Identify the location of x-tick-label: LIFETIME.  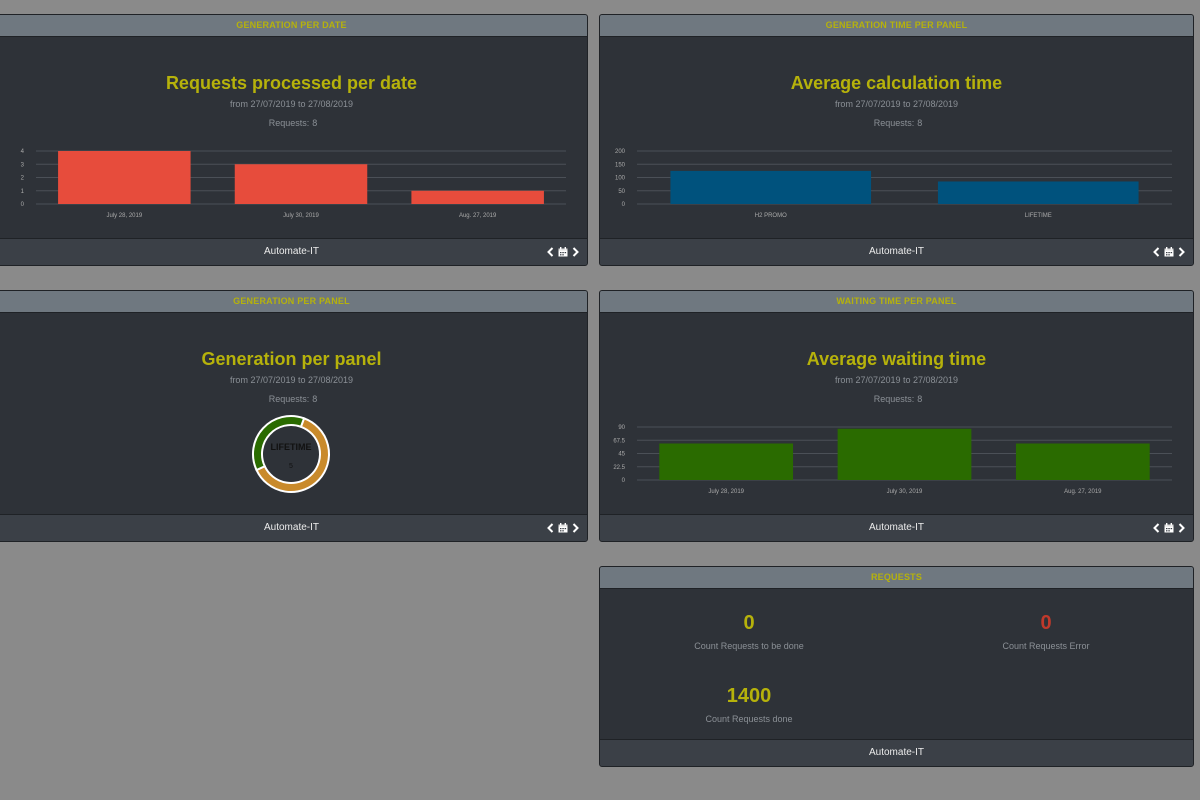
(1038, 216).